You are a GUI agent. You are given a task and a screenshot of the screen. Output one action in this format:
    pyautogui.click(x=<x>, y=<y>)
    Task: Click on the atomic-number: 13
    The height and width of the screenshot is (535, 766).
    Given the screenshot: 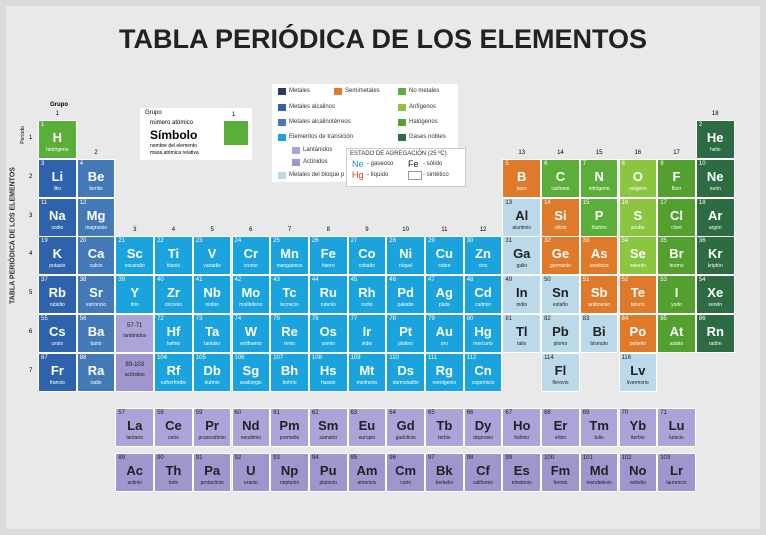 What is the action you would take?
    pyautogui.click(x=509, y=203)
    